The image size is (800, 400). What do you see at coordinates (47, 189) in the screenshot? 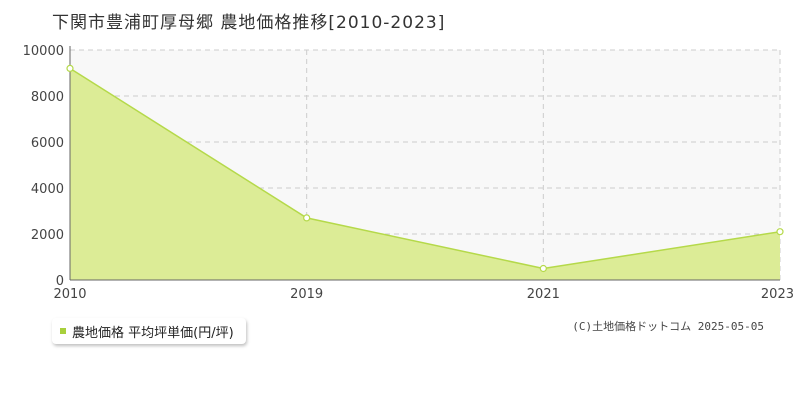
I see `y-tick-label: 4000` at bounding box center [47, 189].